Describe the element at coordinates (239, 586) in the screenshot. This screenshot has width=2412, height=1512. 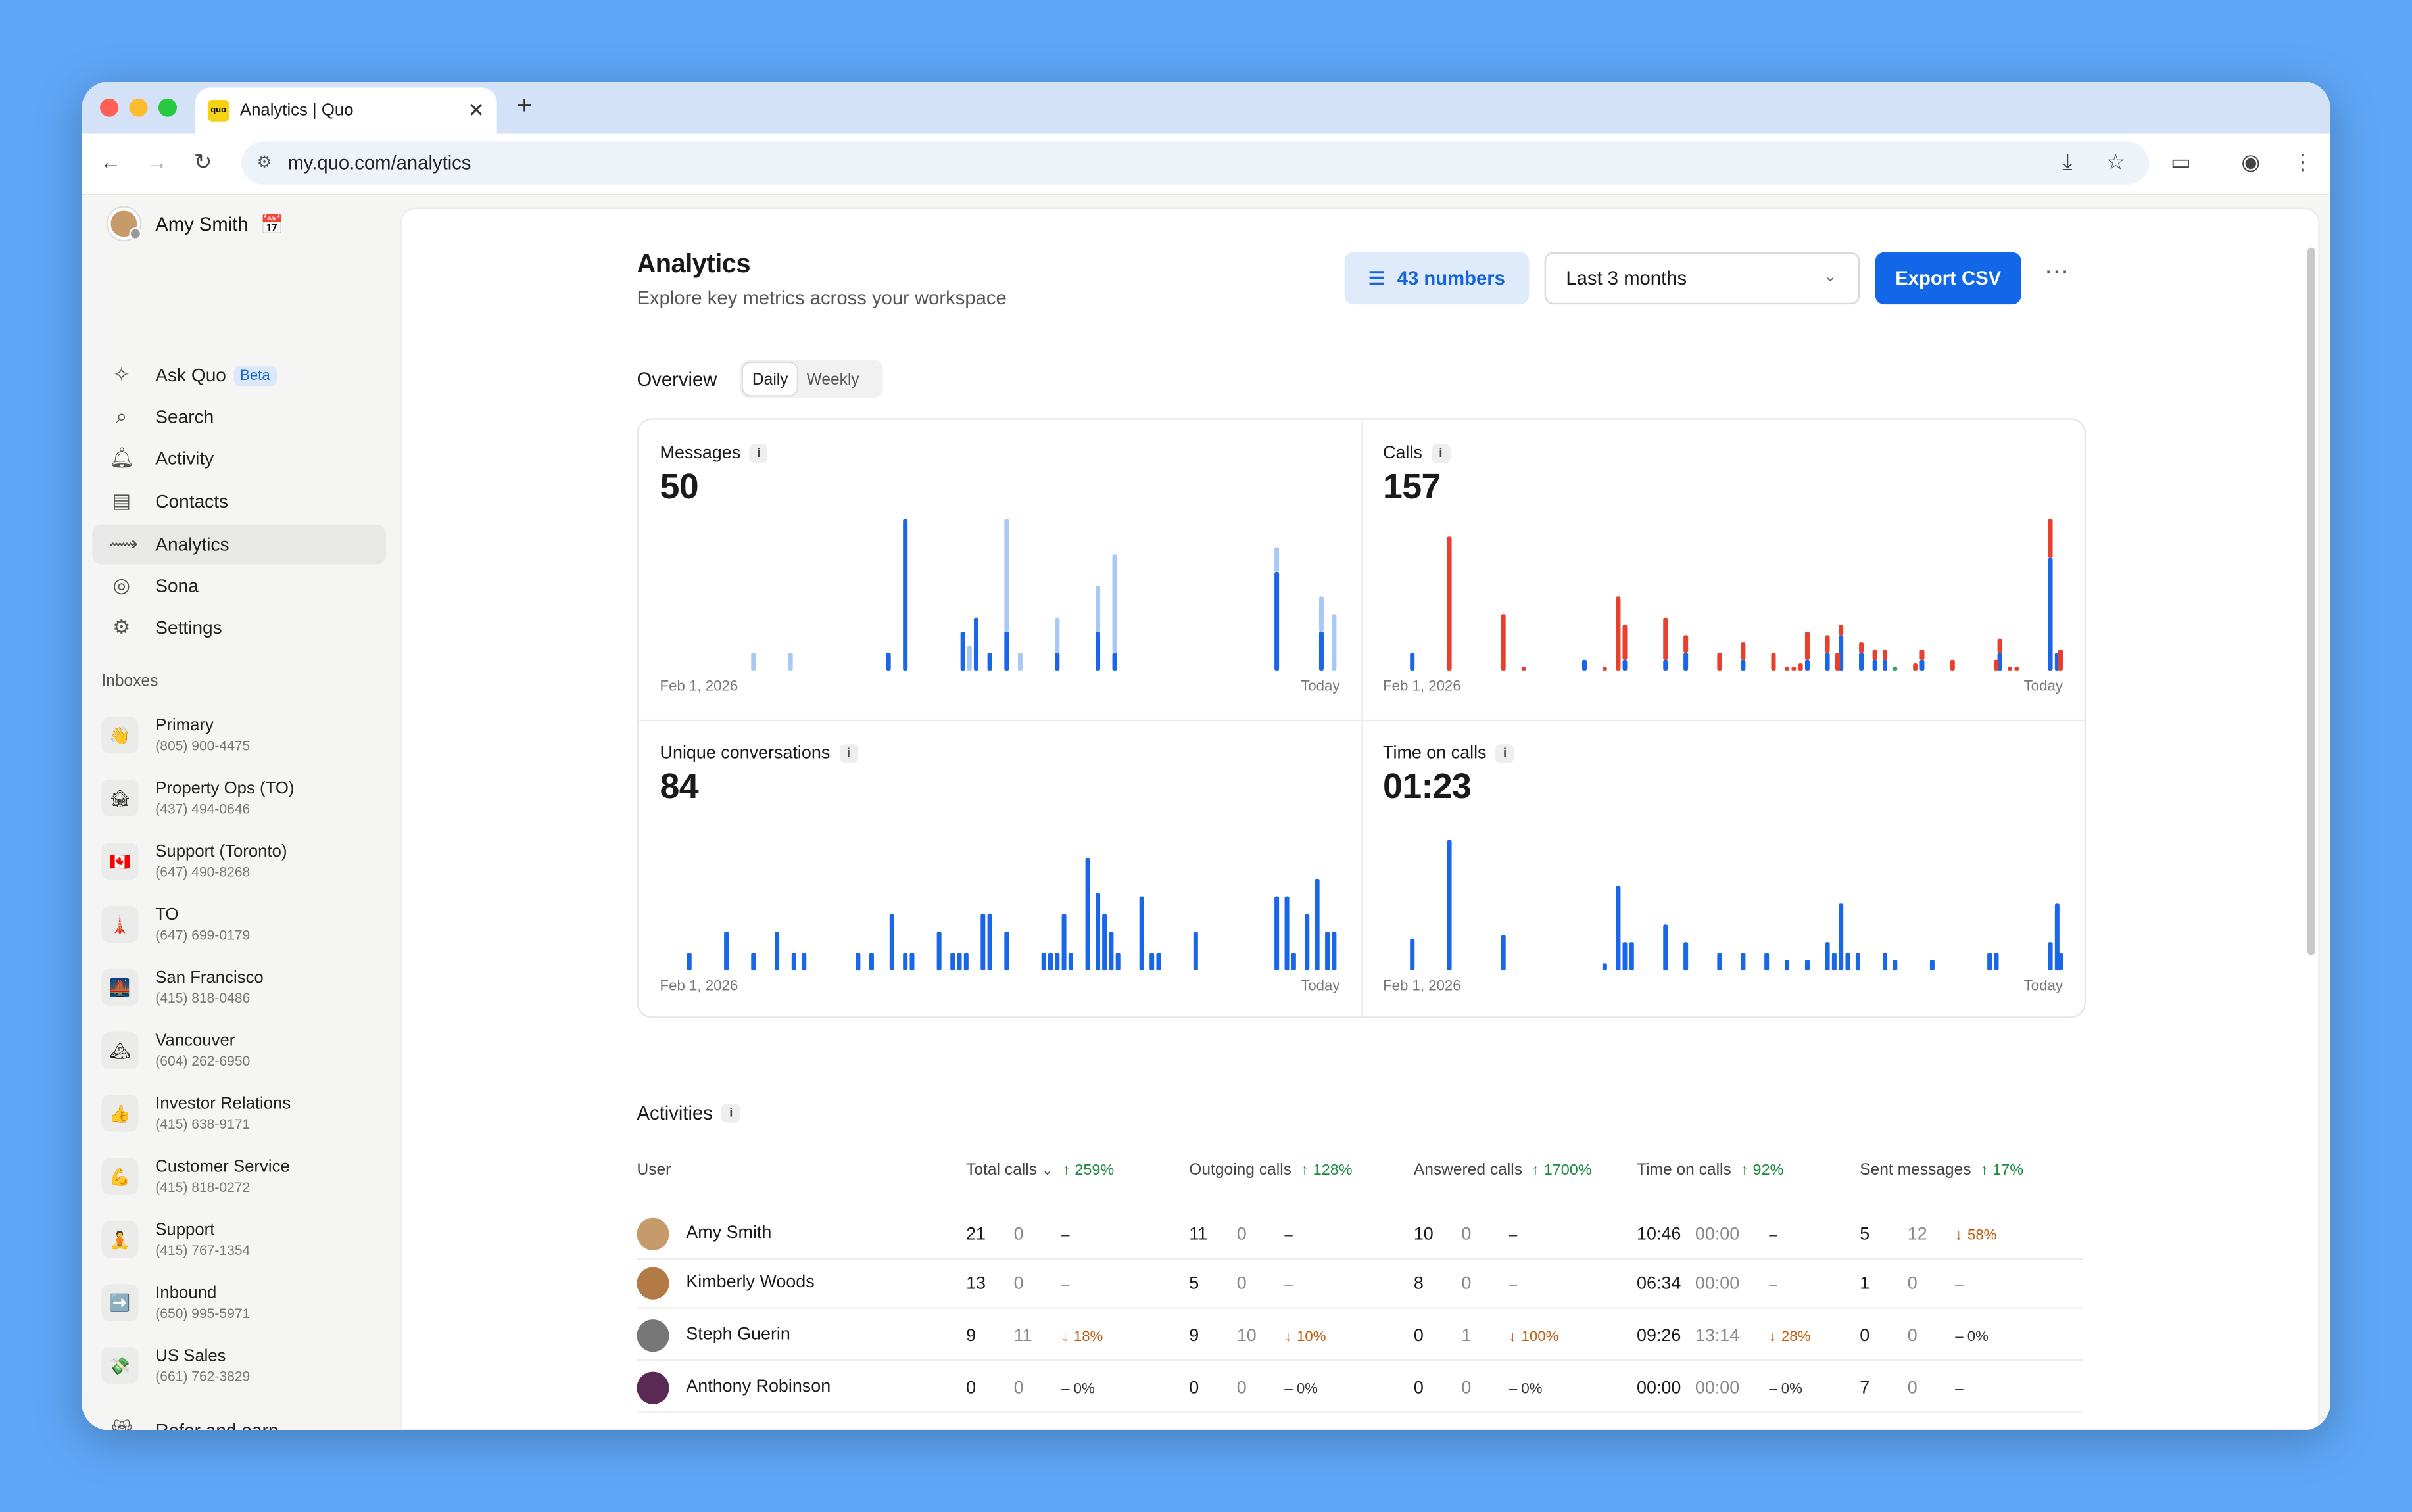
I see `sidebar-item-sona: ◎ Sona` at that location.